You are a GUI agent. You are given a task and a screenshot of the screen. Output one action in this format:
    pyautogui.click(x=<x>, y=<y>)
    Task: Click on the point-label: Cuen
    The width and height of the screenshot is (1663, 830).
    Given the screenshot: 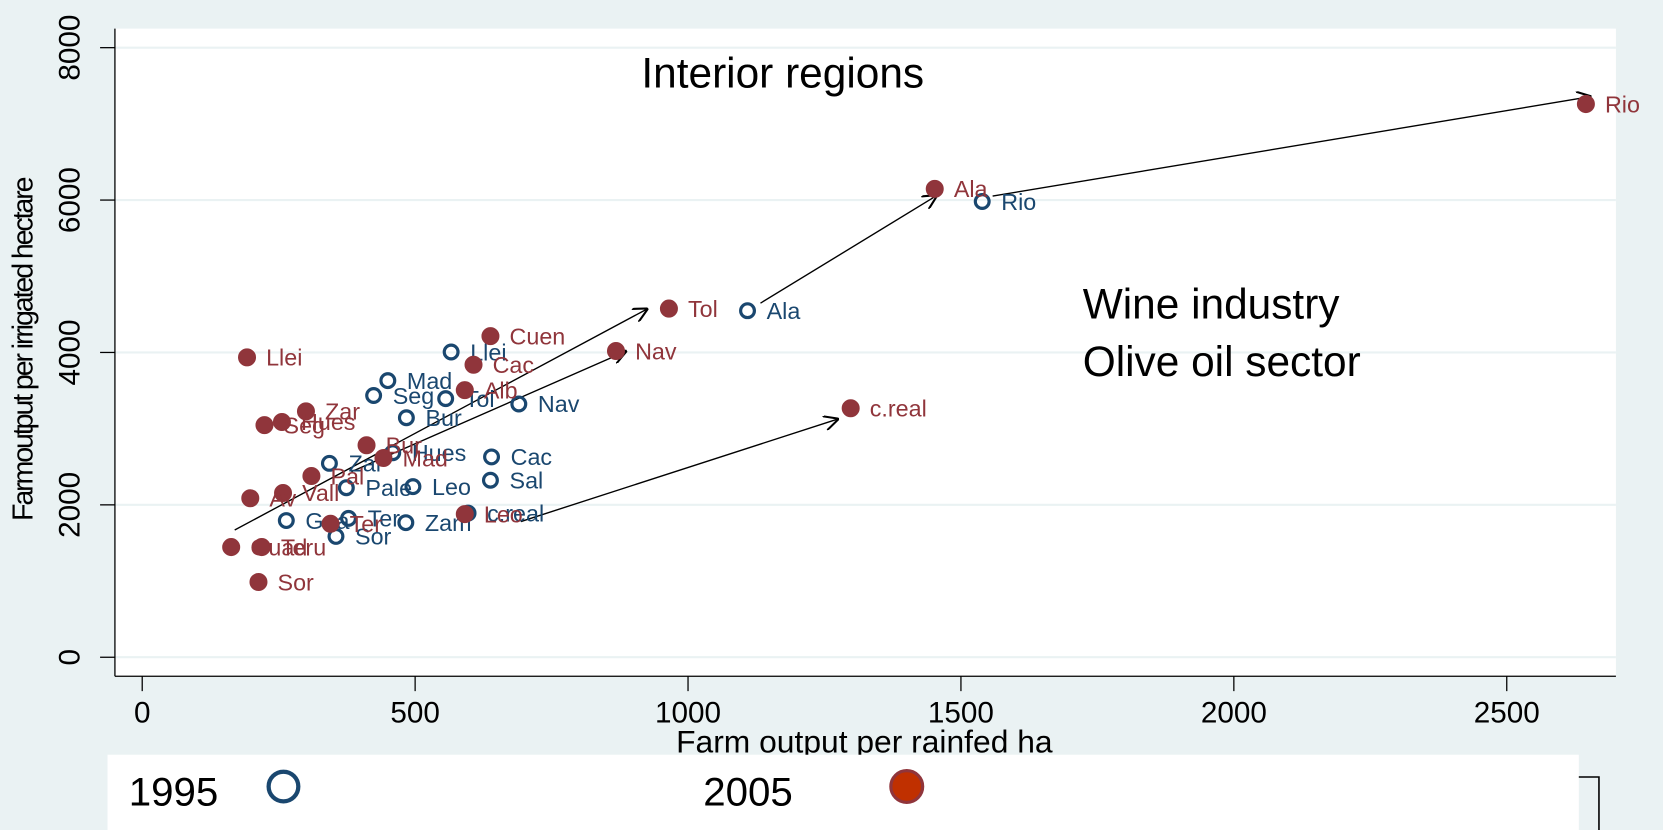 What is the action you would take?
    pyautogui.click(x=538, y=336)
    